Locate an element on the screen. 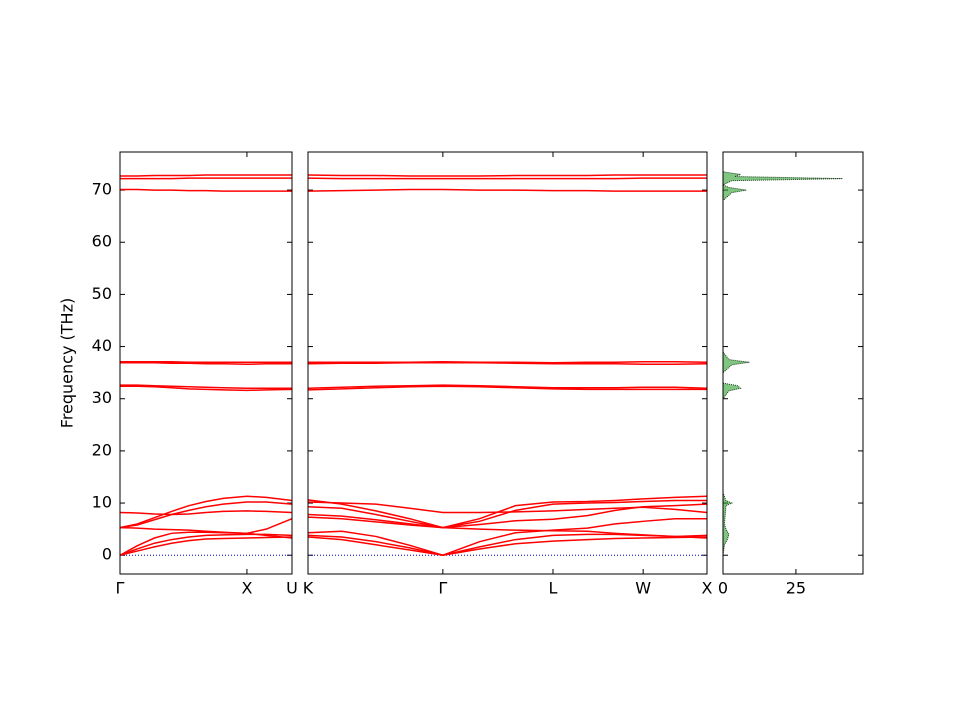  y-axis-label: Frequency (THz) is located at coordinates (67, 363).